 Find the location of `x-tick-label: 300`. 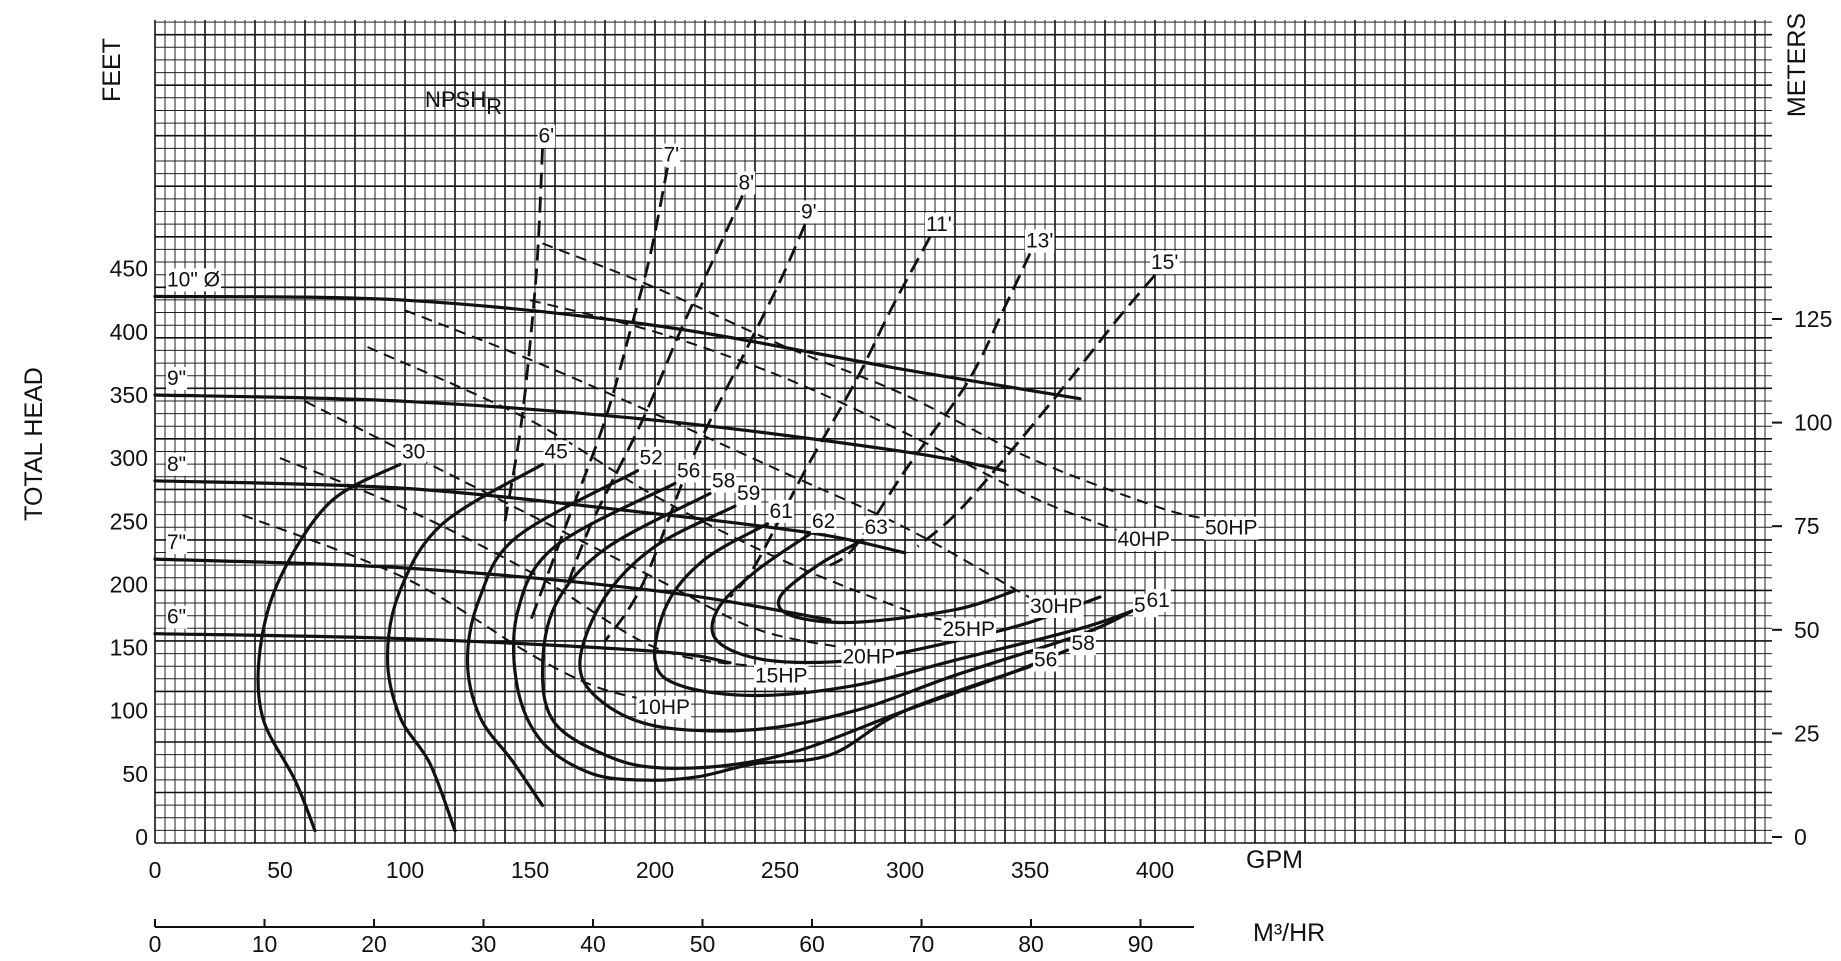

x-tick-label: 300 is located at coordinates (905, 870).